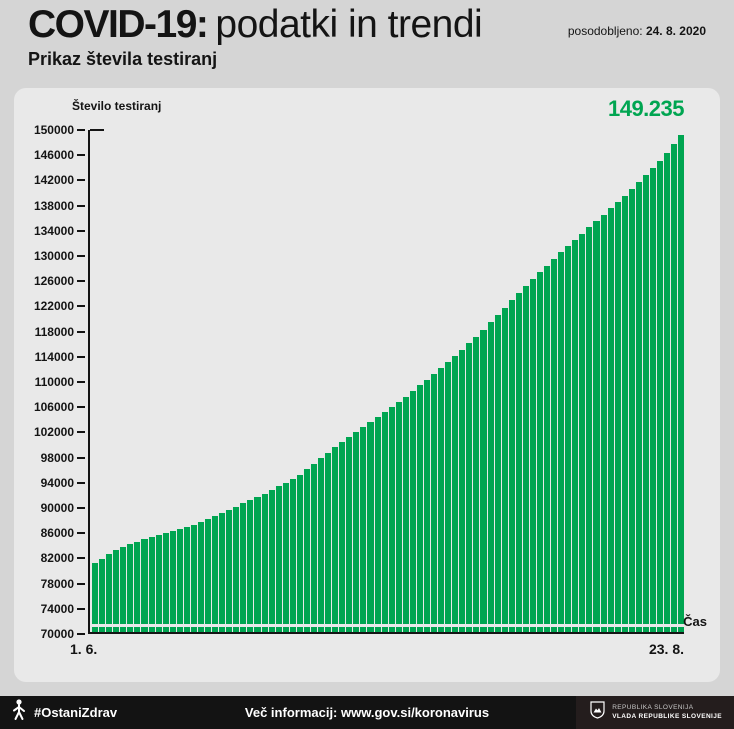 The image size is (734, 729). What do you see at coordinates (653, 708) in the screenshot?
I see `government-line1: REPUBLIKA SLOVENIJA` at bounding box center [653, 708].